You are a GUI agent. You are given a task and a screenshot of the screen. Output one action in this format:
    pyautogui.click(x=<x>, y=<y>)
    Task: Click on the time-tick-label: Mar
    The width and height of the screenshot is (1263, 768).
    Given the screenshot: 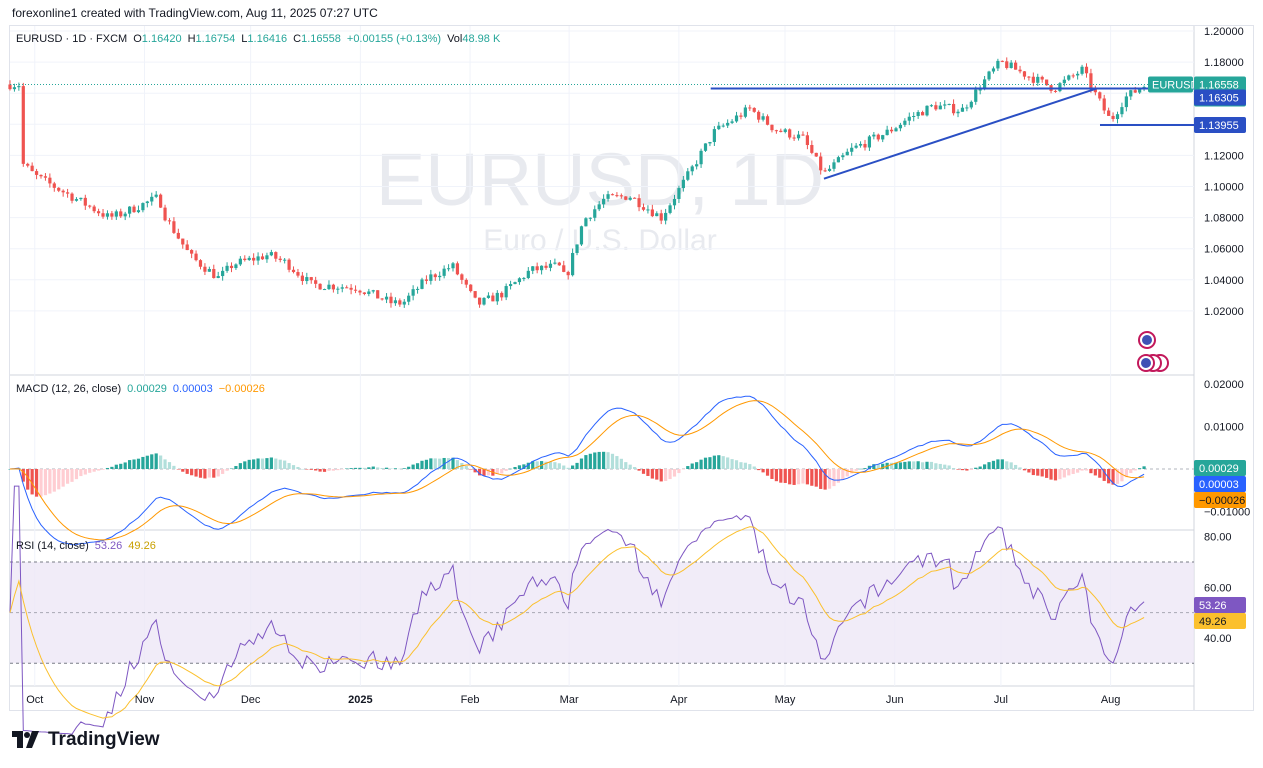 What is the action you would take?
    pyautogui.click(x=569, y=700)
    